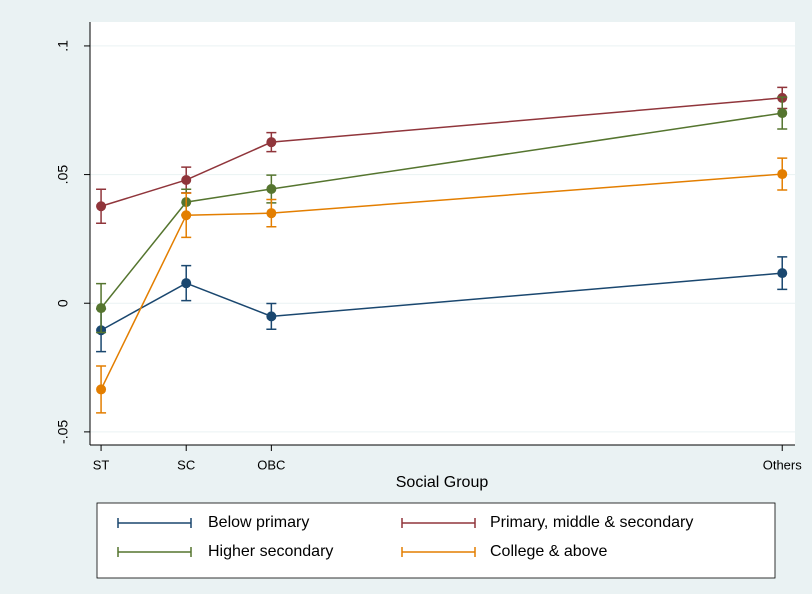  What do you see at coordinates (549, 551) in the screenshot?
I see `legend-label: College & above` at bounding box center [549, 551].